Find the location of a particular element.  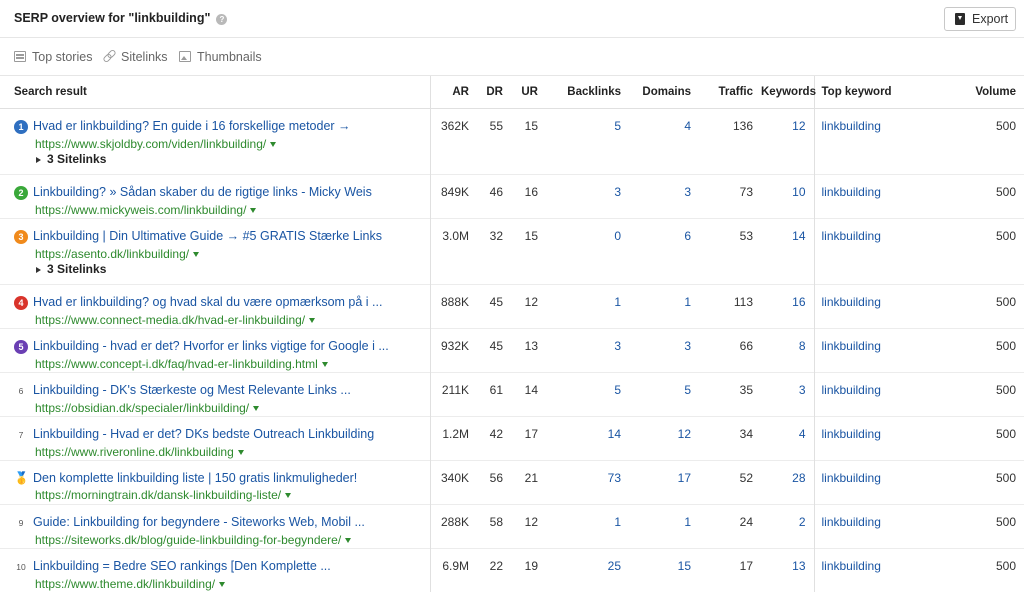

domains-cell: 17 is located at coordinates (664, 481).